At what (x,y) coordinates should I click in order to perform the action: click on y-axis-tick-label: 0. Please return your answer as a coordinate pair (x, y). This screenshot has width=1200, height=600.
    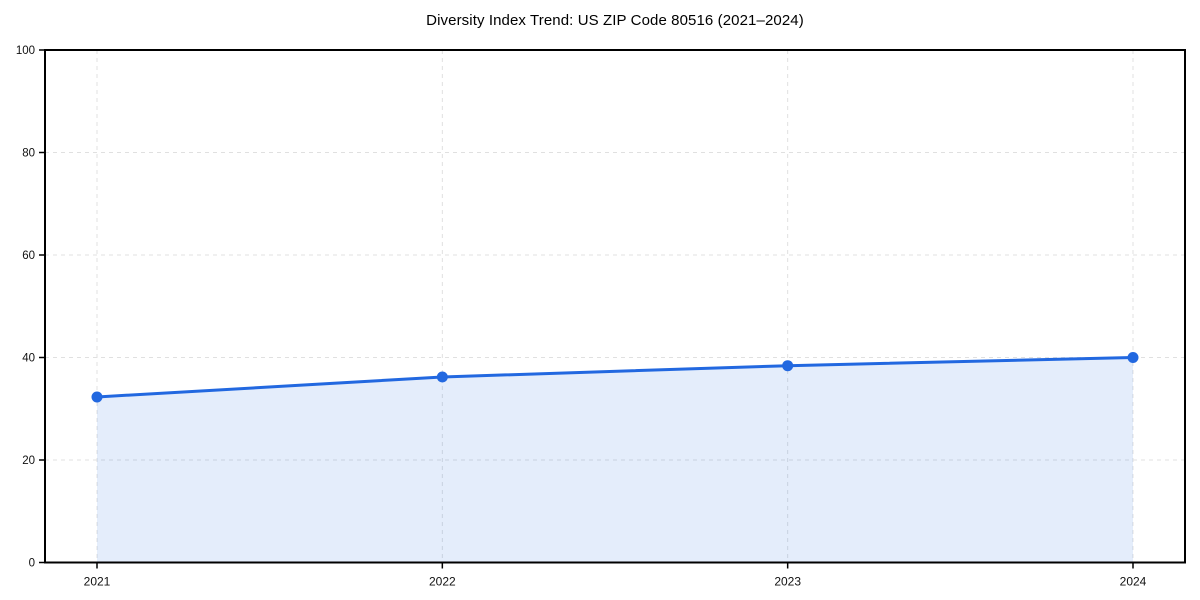
    Looking at the image, I should click on (32, 564).